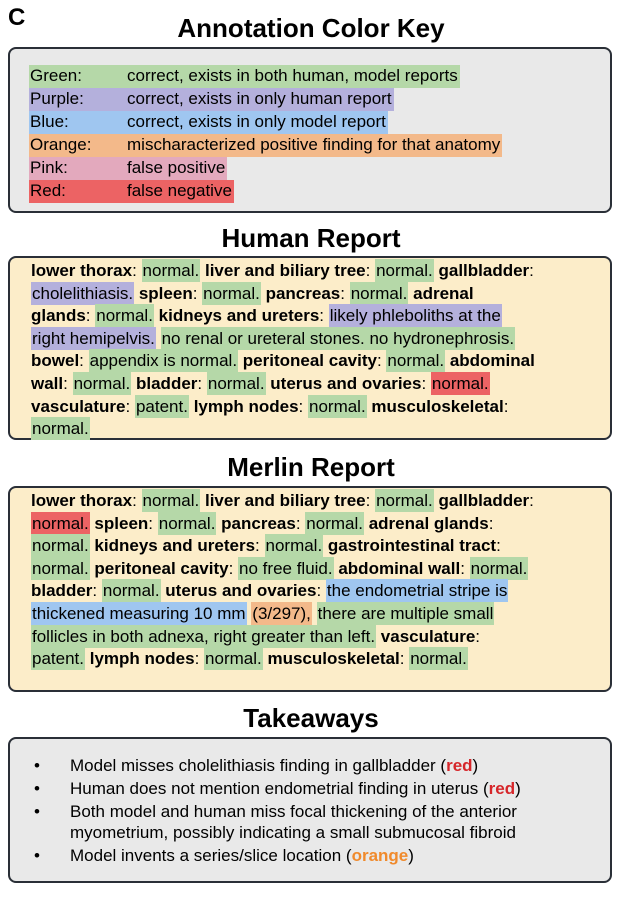 The width and height of the screenshot is (622, 898). I want to click on finding-green: appendix is normal., so click(163, 361).